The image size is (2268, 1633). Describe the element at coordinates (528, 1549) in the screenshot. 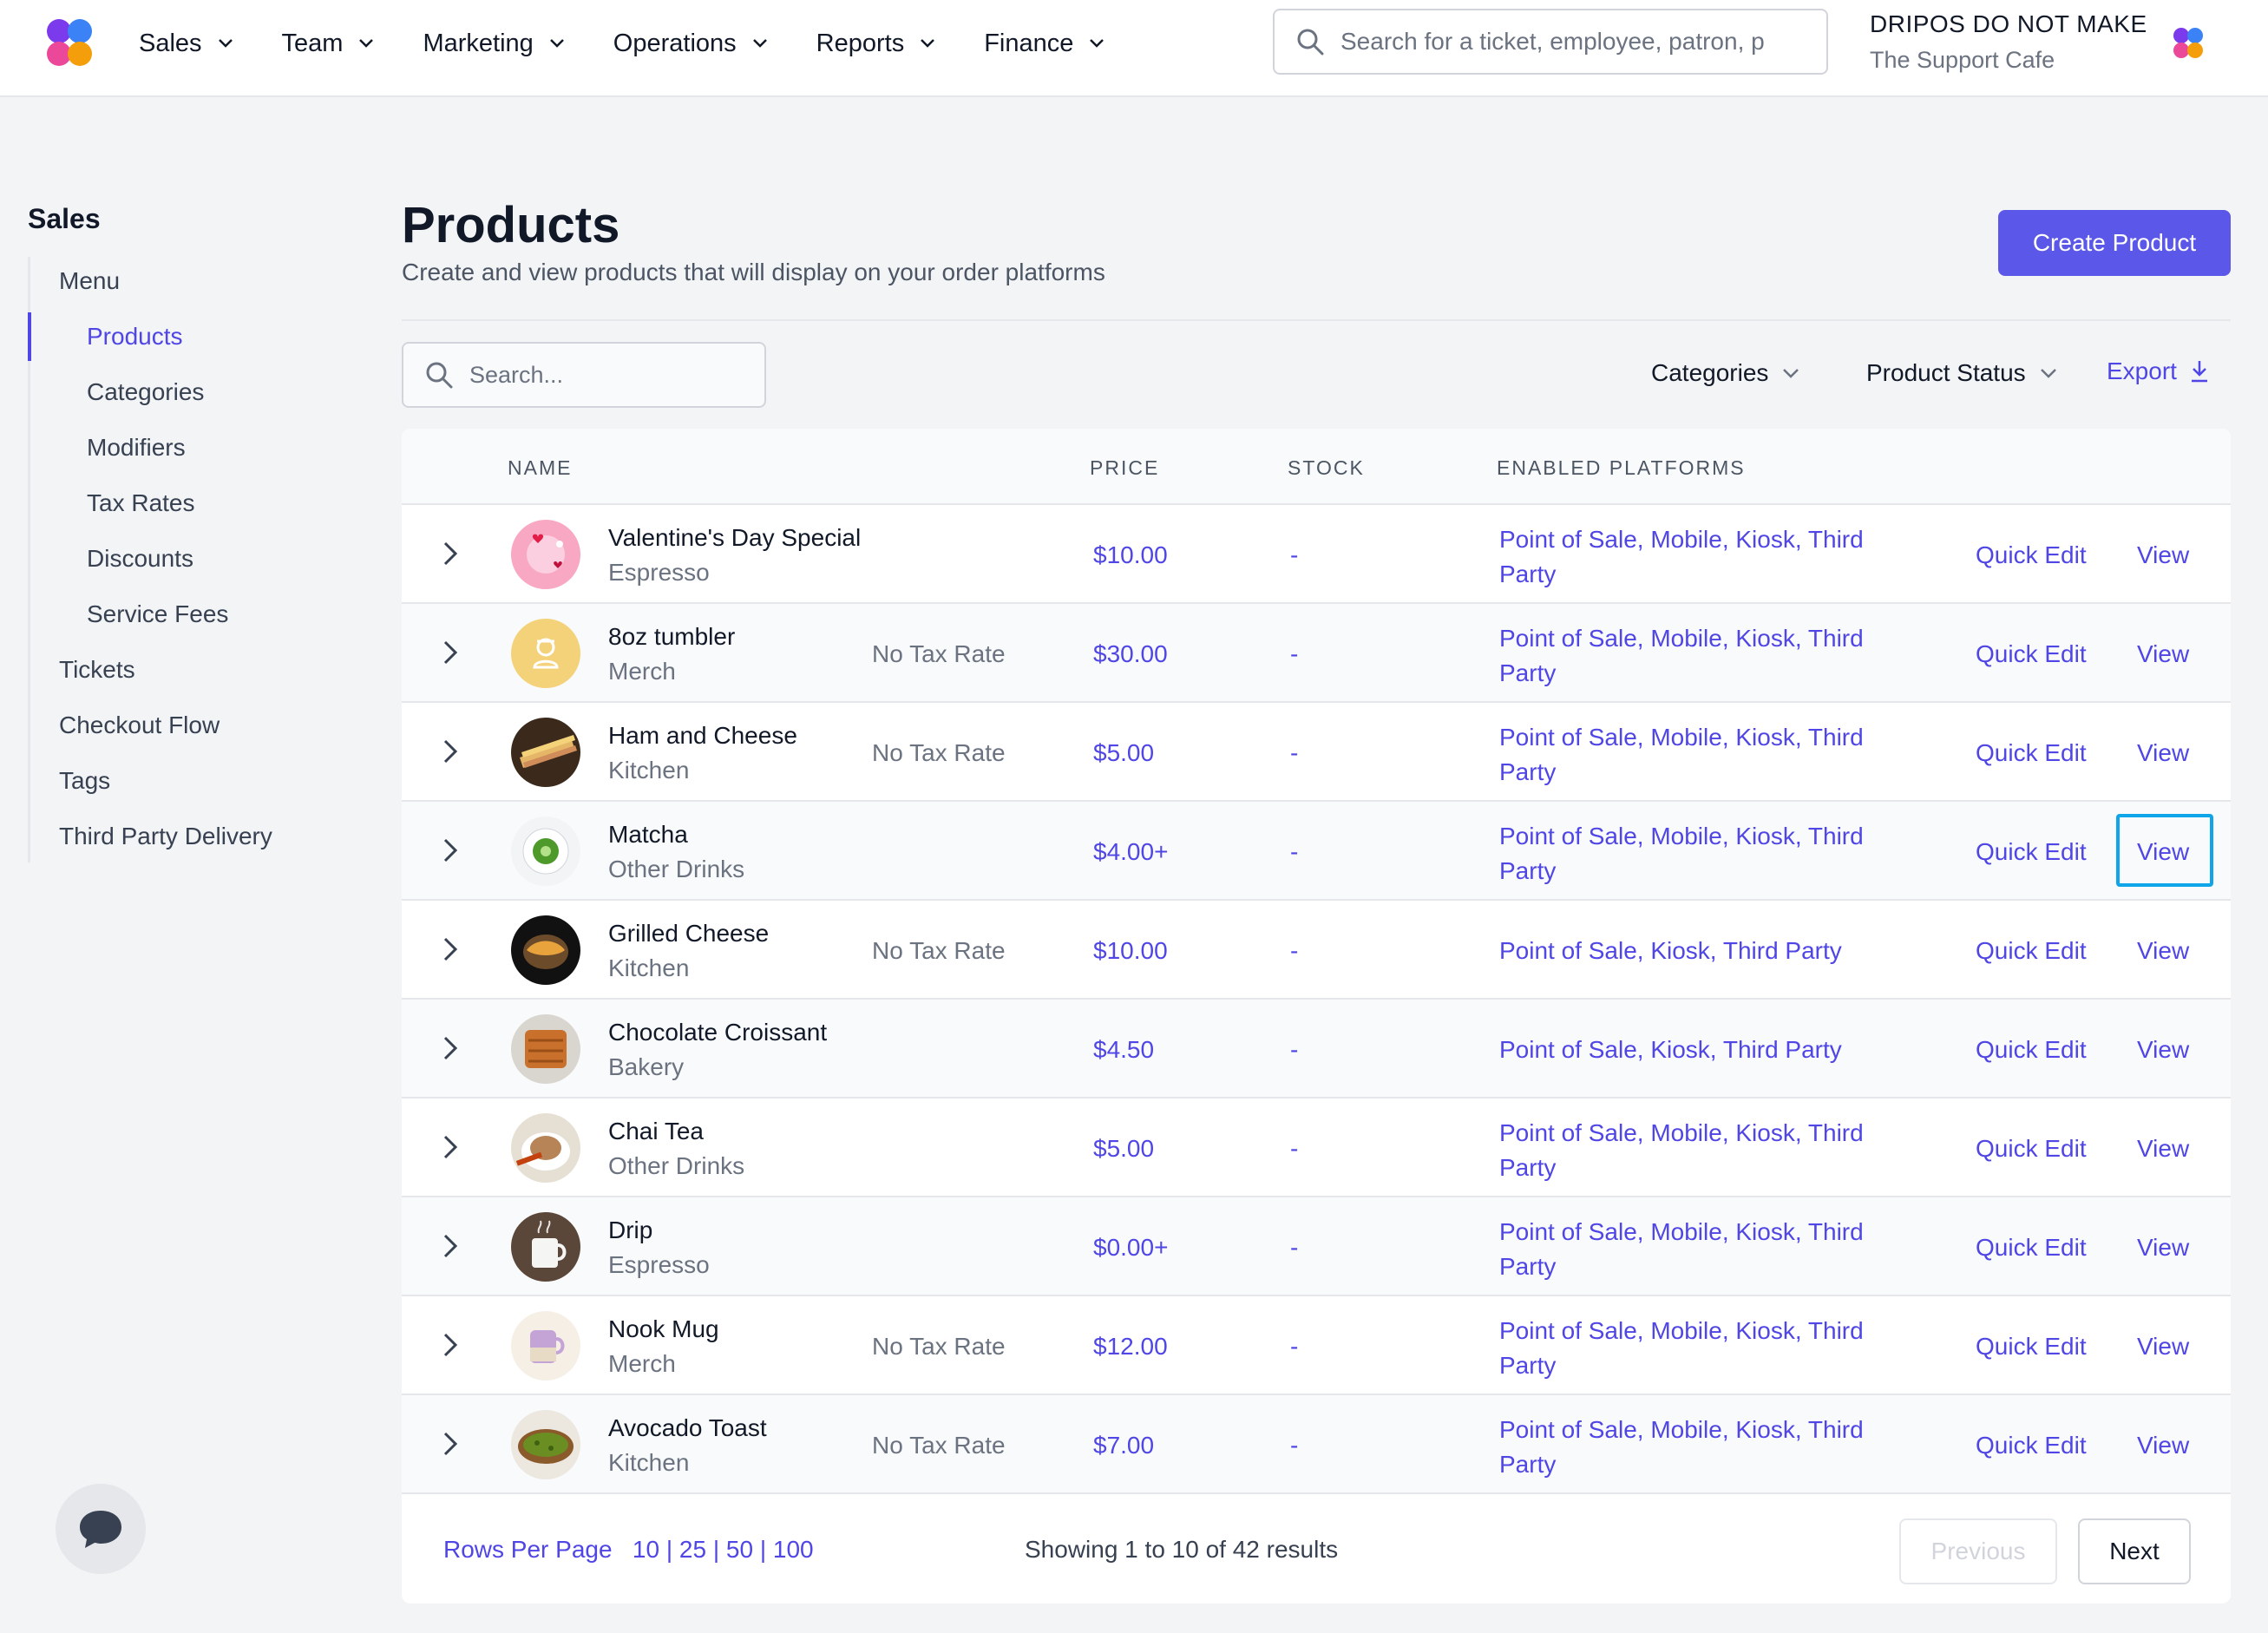

I see `rows-per-page-label: Rows Per Page` at that location.